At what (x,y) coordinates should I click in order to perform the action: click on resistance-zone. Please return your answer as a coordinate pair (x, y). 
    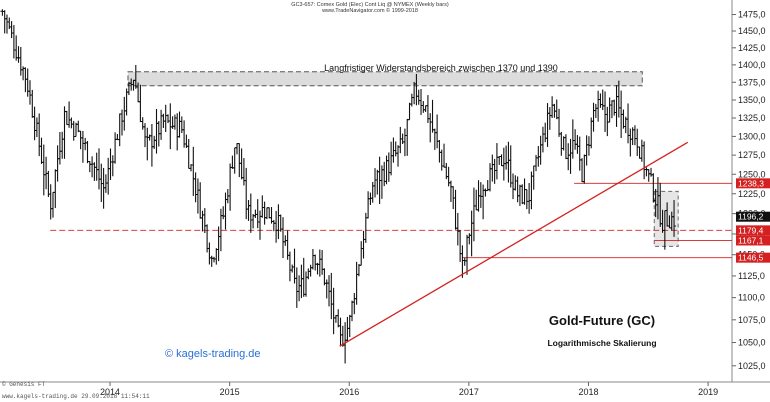
    Looking at the image, I should click on (385, 79).